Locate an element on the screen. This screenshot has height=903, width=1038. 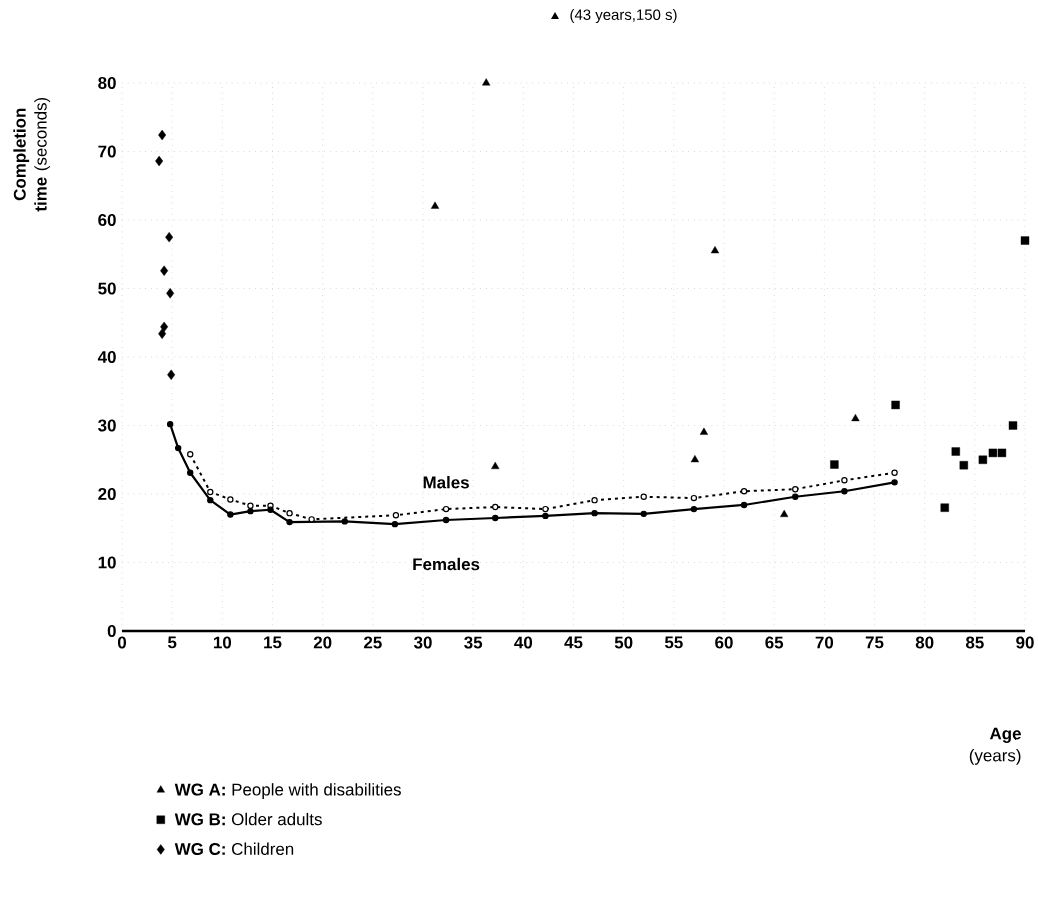
x-tick-label: 5 is located at coordinates (172, 642).